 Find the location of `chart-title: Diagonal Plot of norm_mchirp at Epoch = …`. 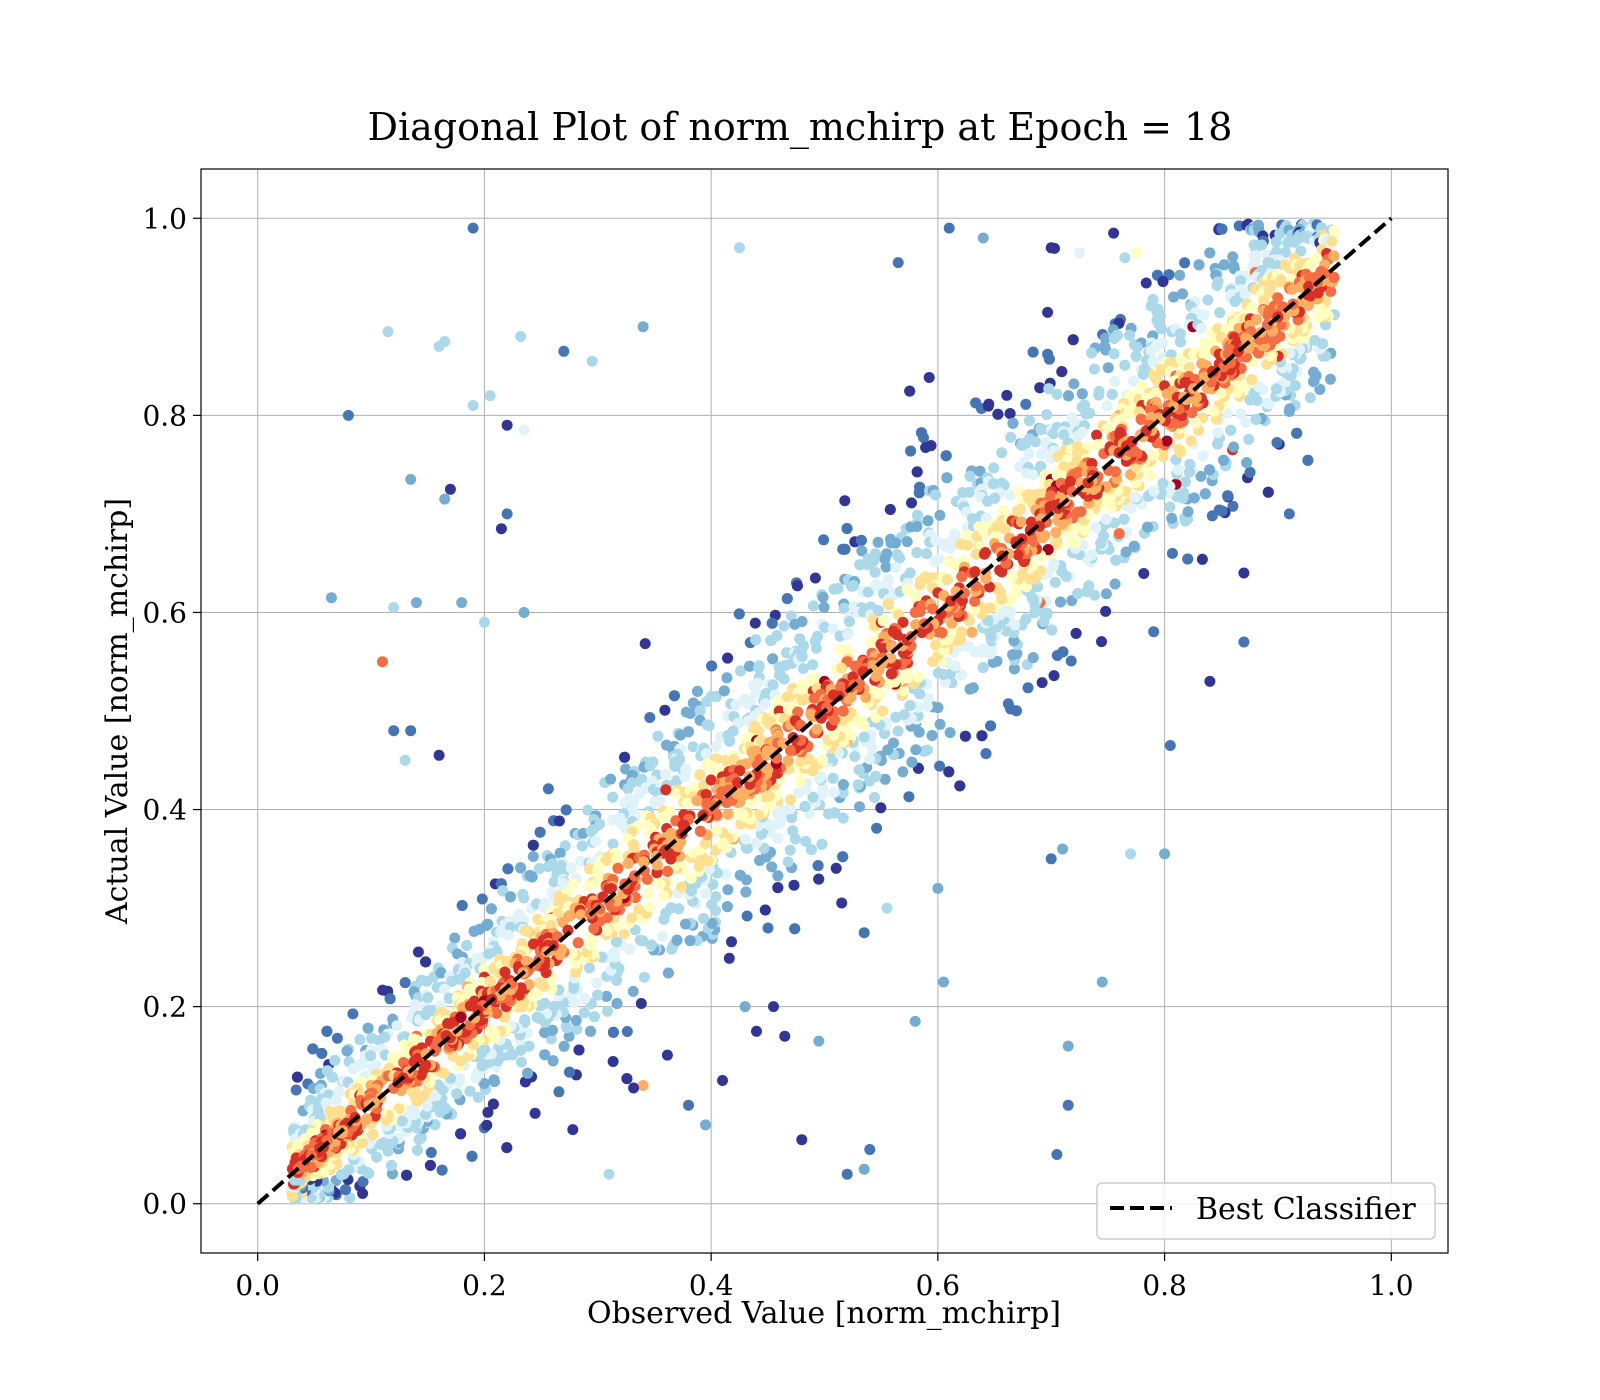

chart-title: Diagonal Plot of norm_mchirp at Epoch = … is located at coordinates (800, 127).